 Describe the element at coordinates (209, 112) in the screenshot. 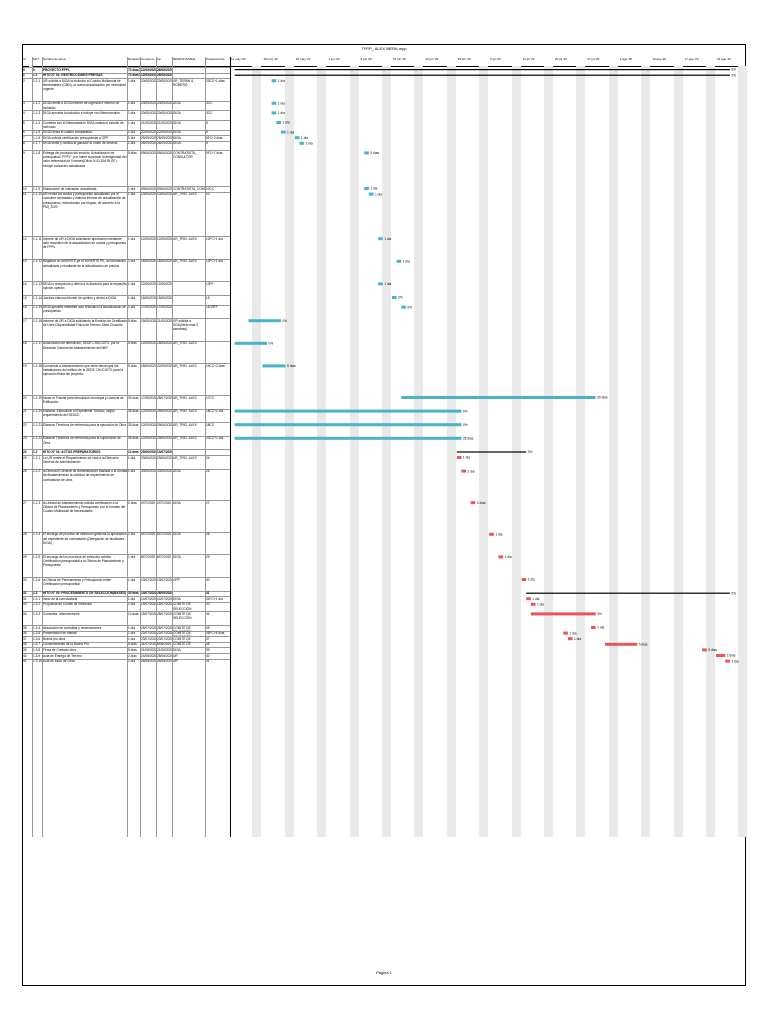

I see `table-cell-pred: 3CC` at that location.